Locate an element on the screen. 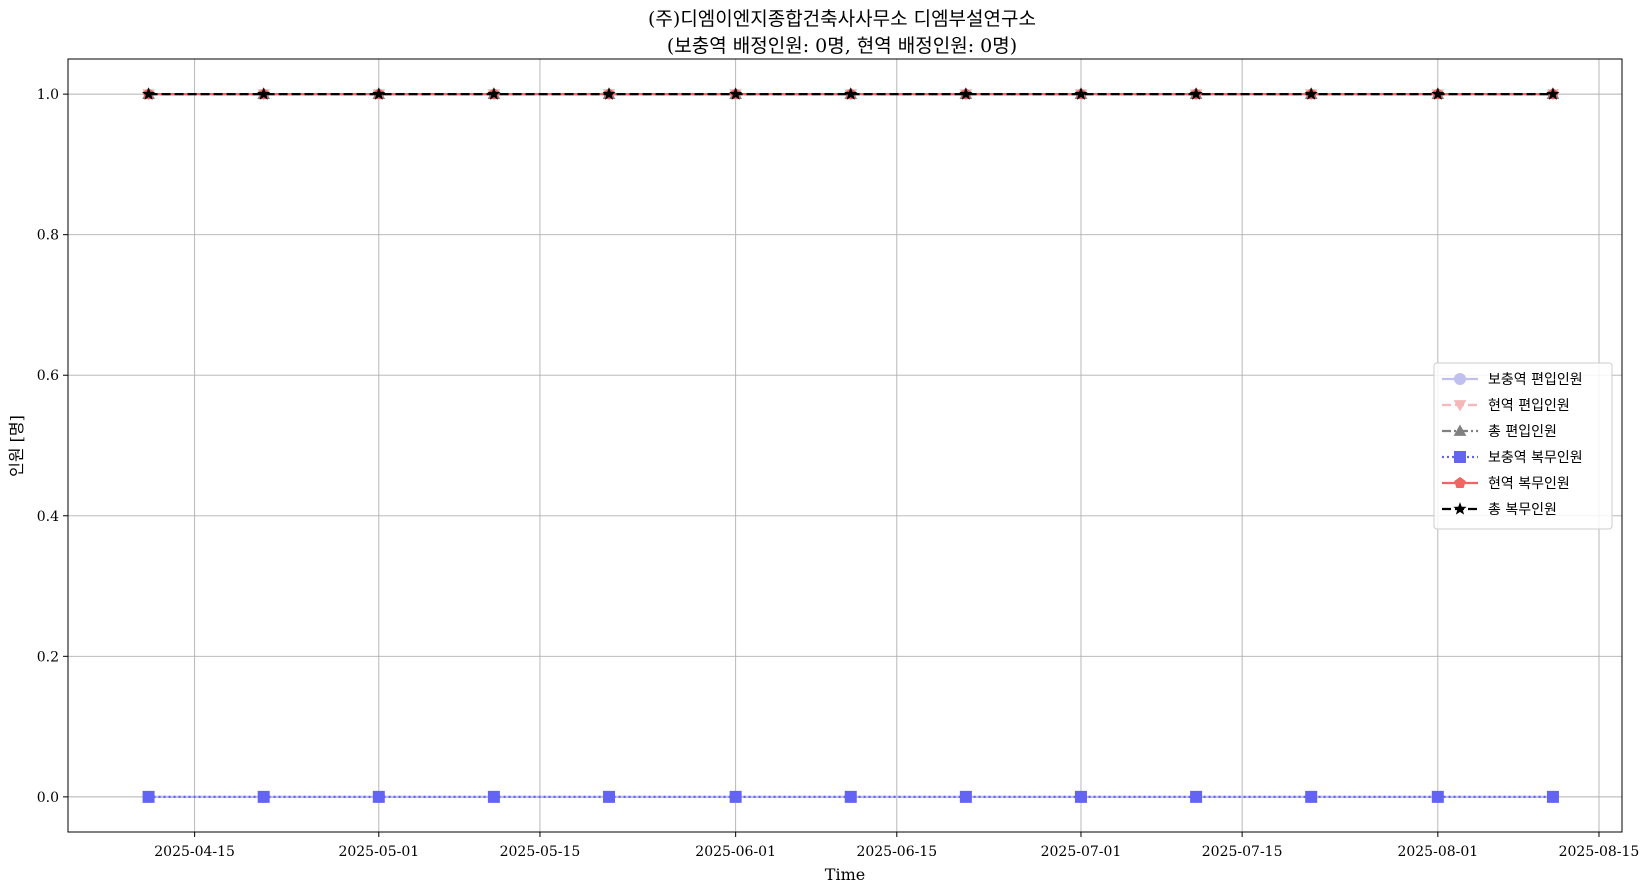 The width and height of the screenshot is (1644, 890). y-tick-label: 0.8 is located at coordinates (48, 236).